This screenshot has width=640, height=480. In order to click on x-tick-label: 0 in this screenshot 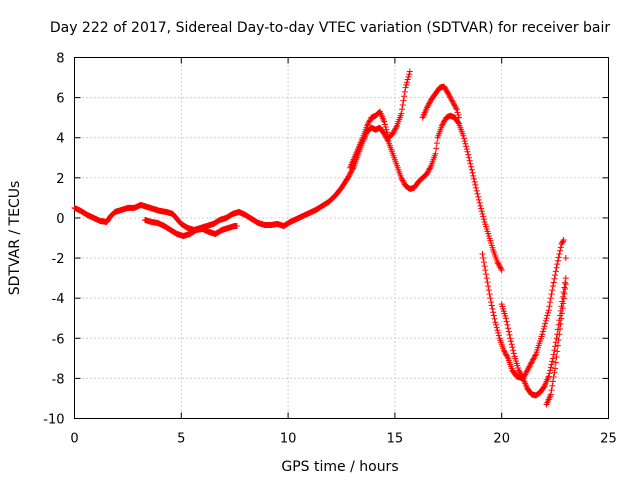, I will do `click(74, 439)`.